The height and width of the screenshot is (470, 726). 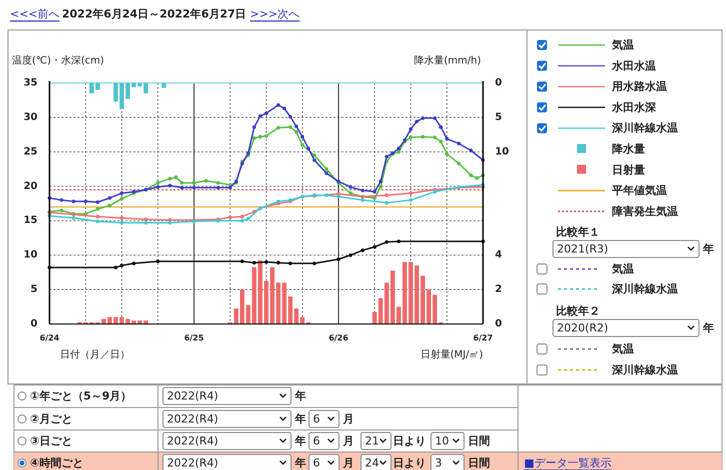 What do you see at coordinates (372, 463) in the screenshot?
I see `text: 24` at bounding box center [372, 463].